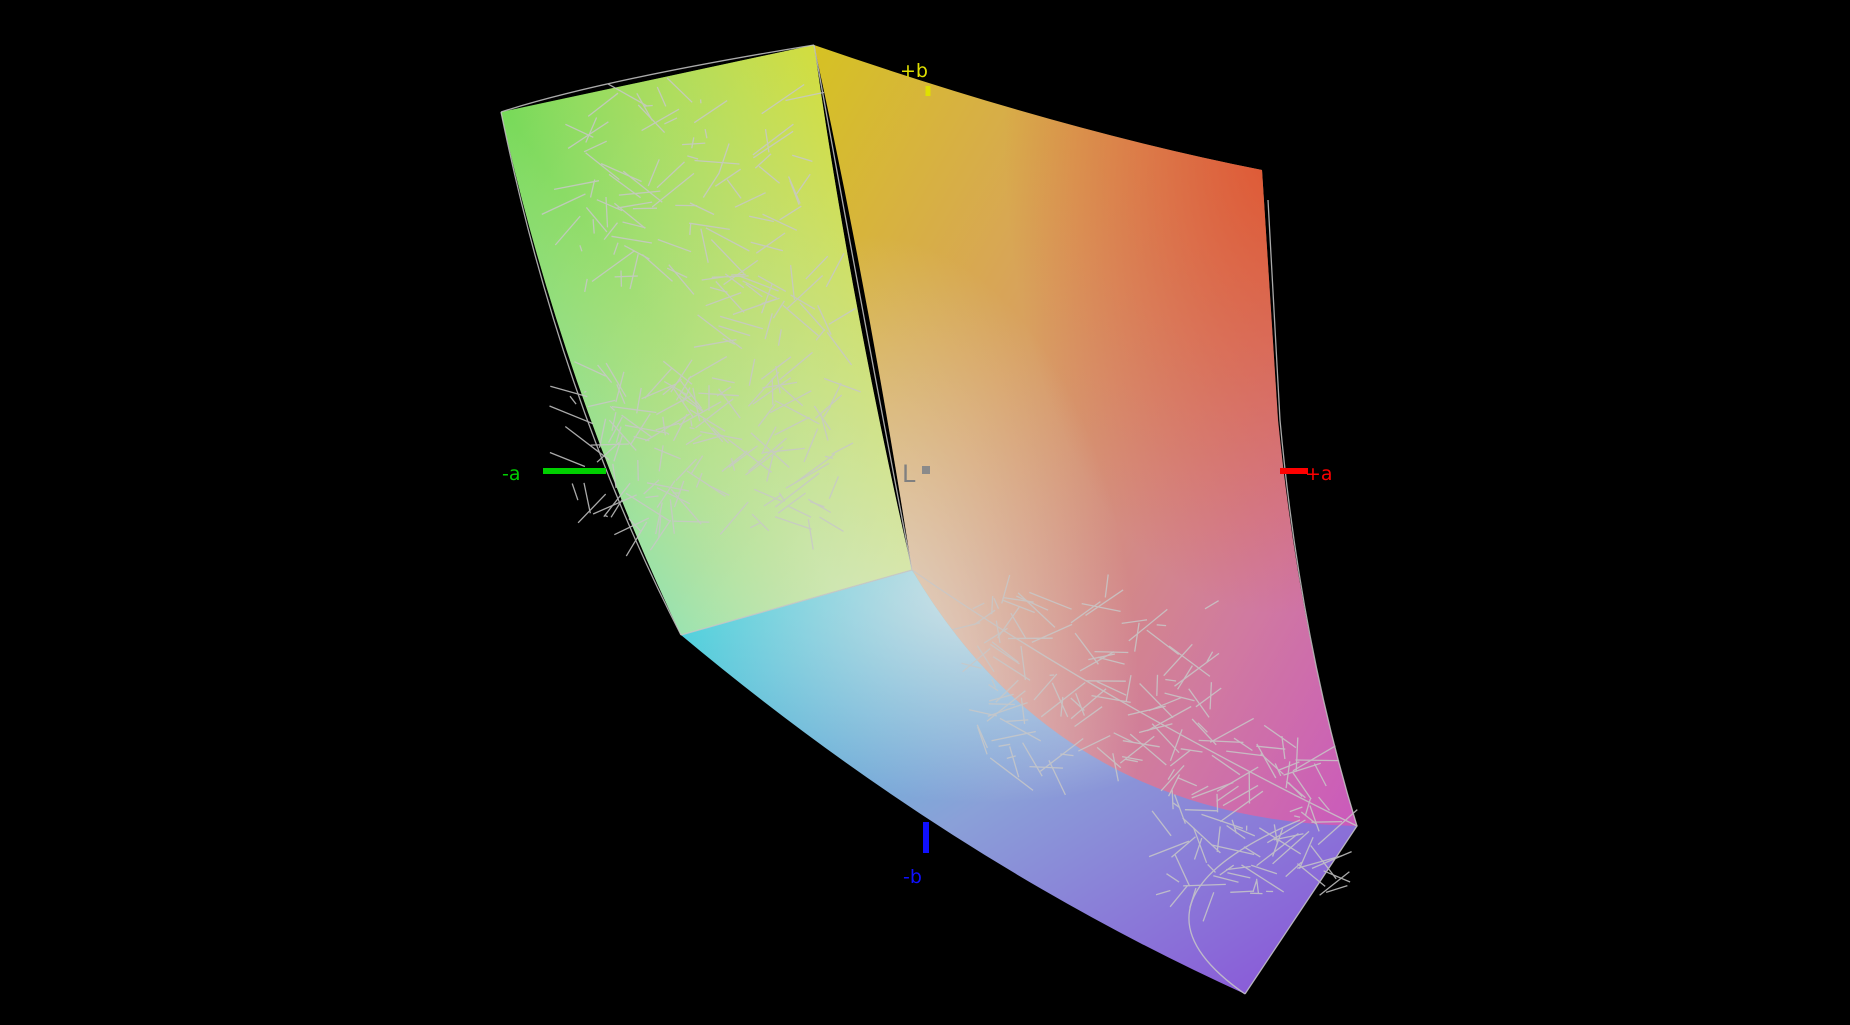  Describe the element at coordinates (926, 470) in the screenshot. I see `lightness-marker` at that location.